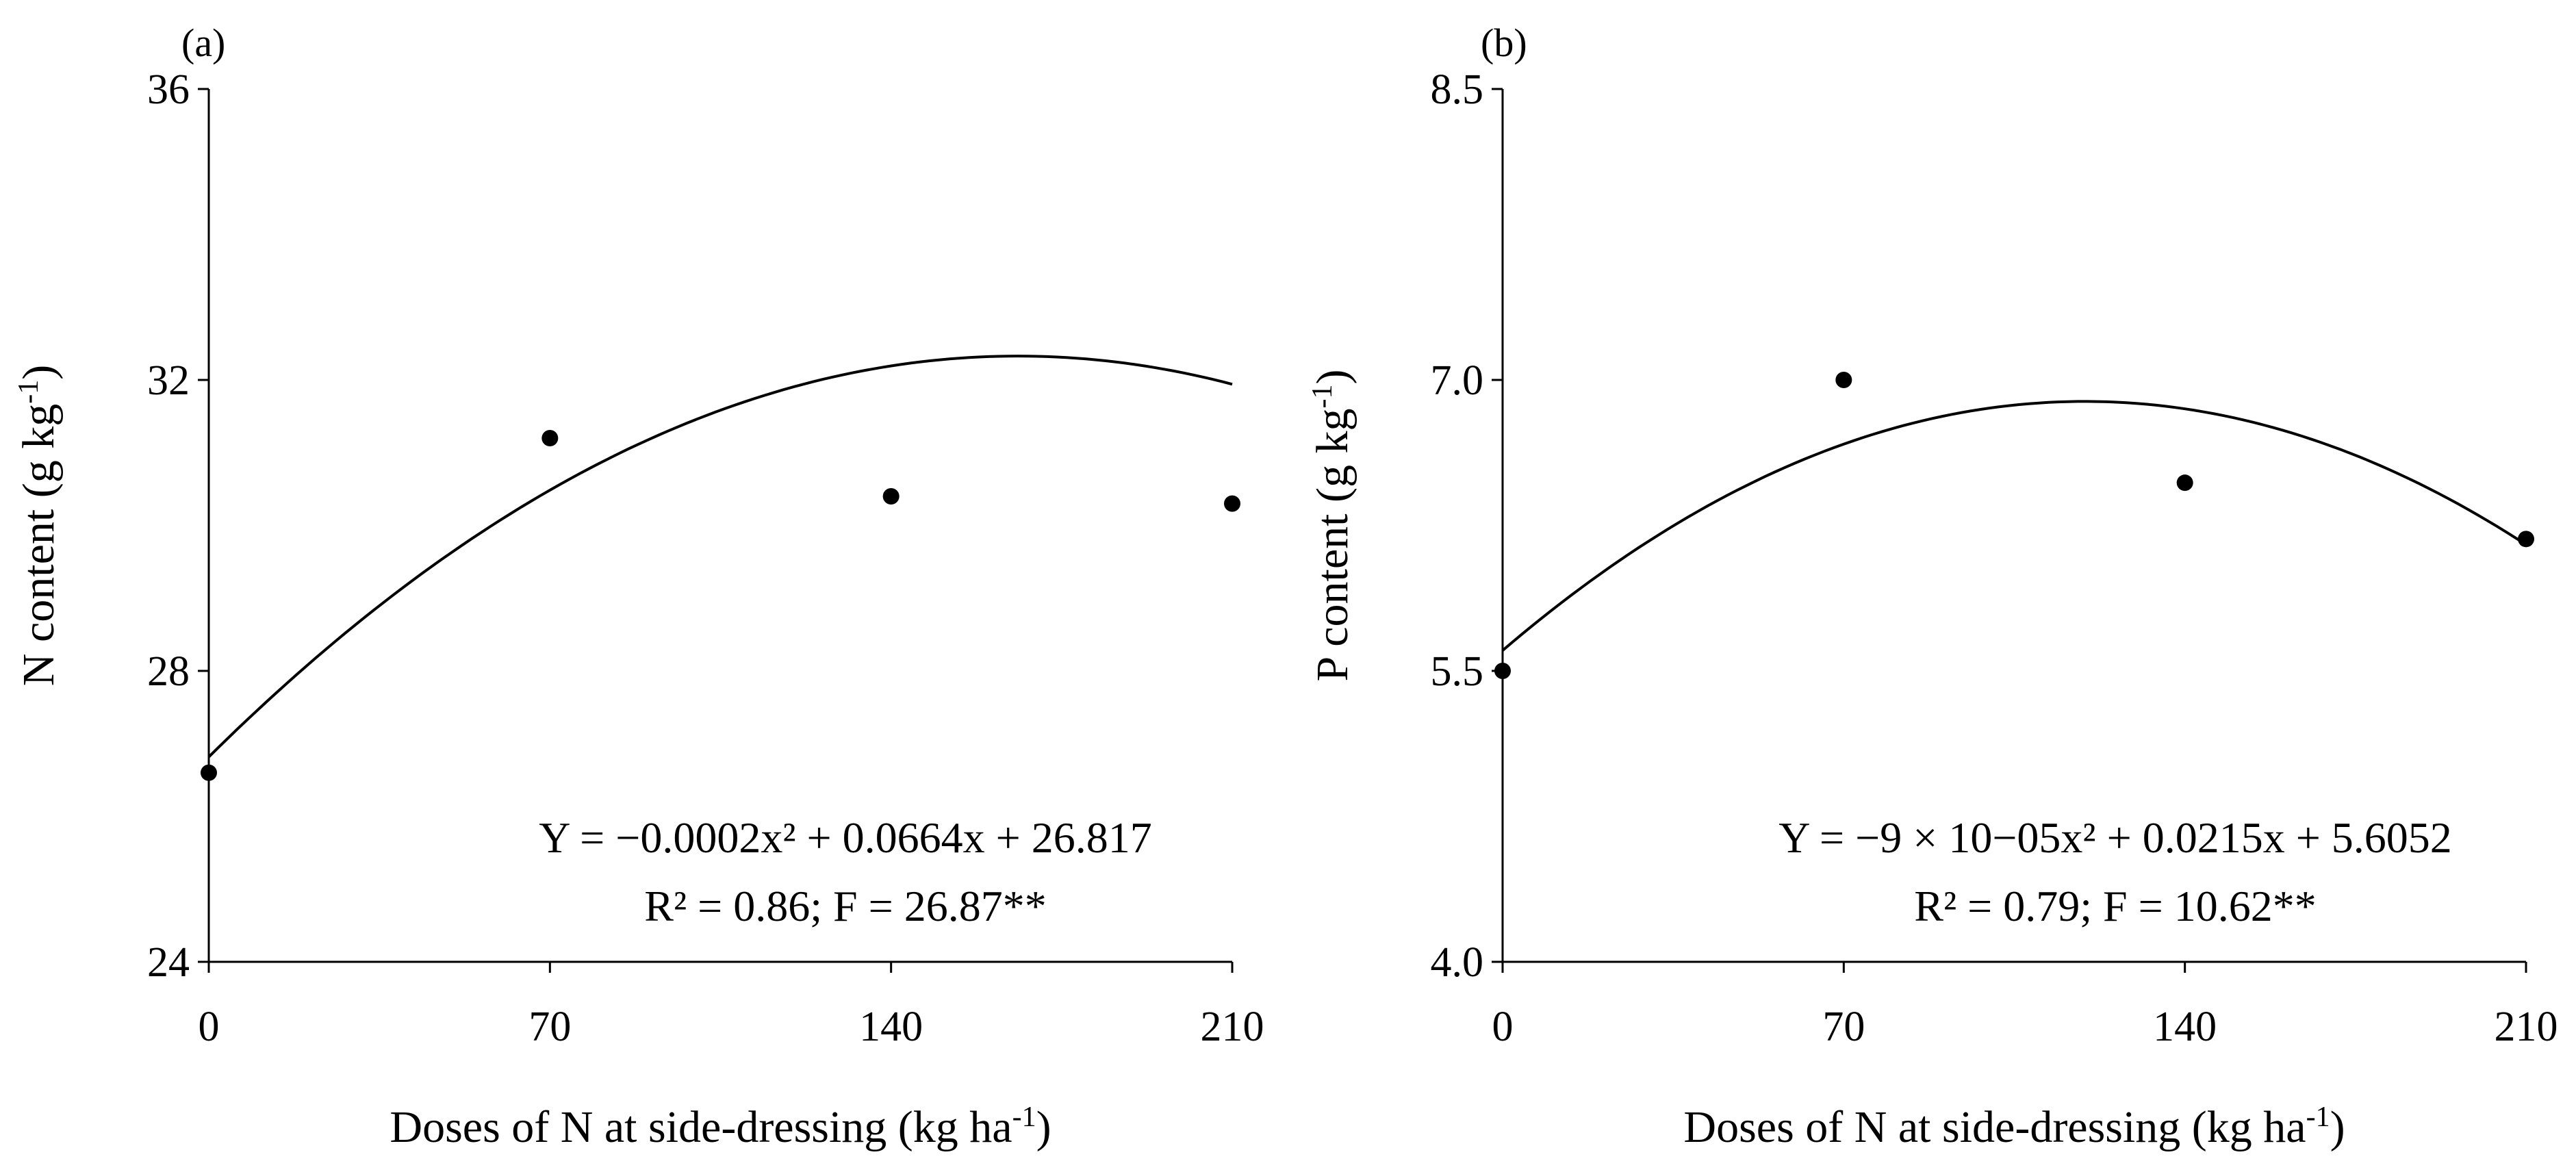  What do you see at coordinates (1457, 380) in the screenshot?
I see `y-tick-label: 7.0` at bounding box center [1457, 380].